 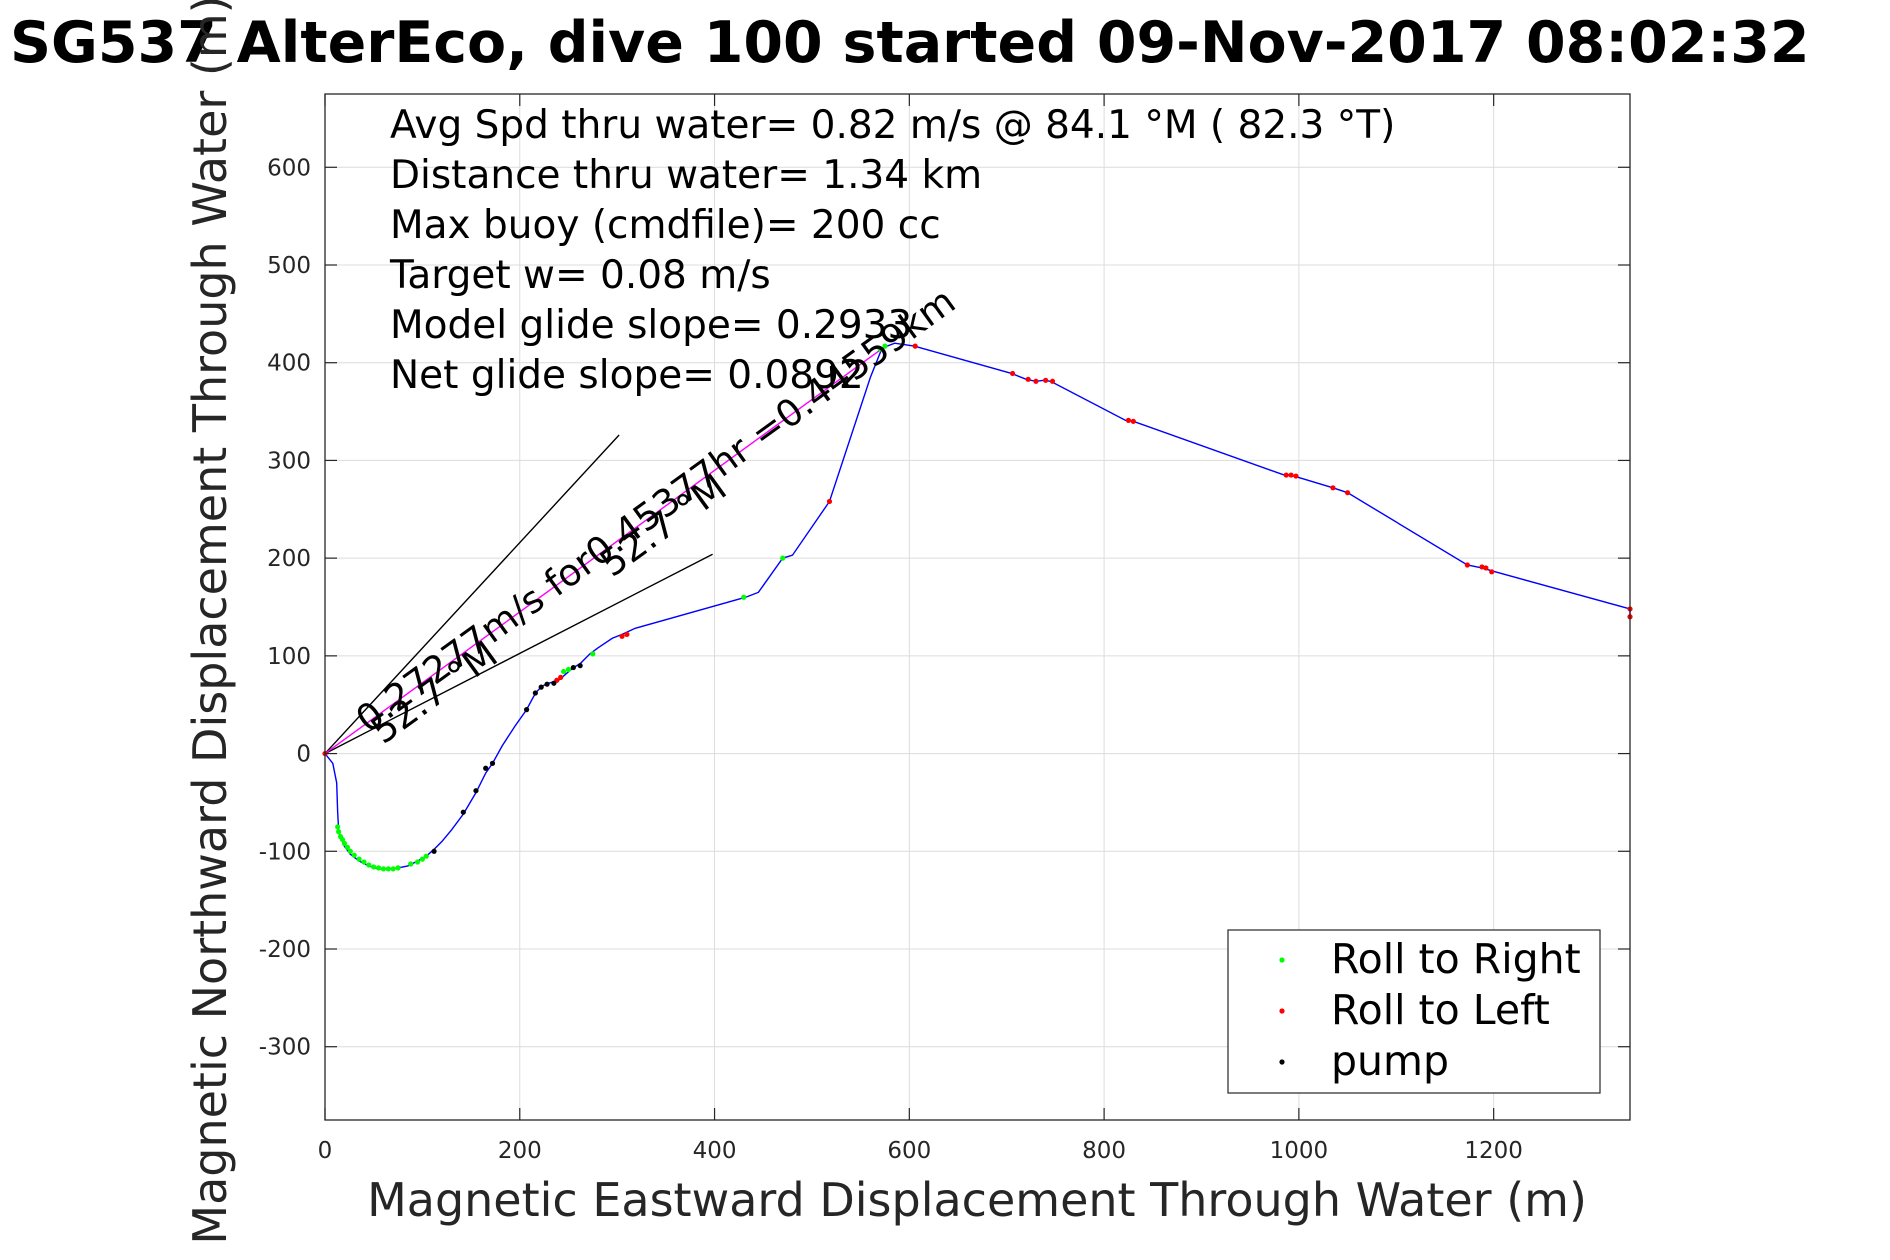 I want to click on y-tick-label: -300, so click(x=285, y=1048).